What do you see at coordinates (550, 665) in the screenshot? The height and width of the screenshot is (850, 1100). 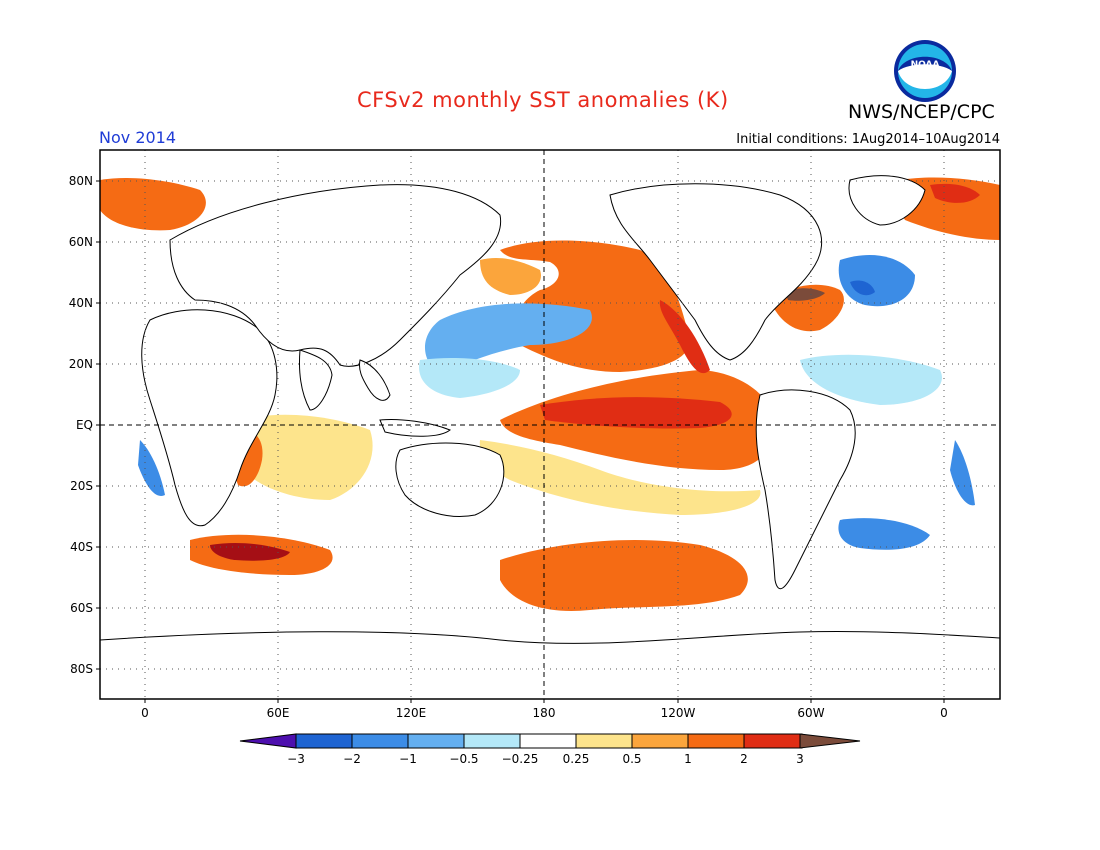 I see `antarctica` at bounding box center [550, 665].